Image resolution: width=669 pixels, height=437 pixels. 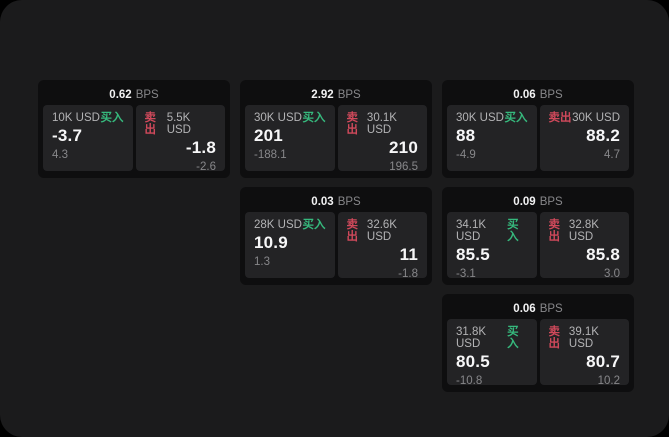 What do you see at coordinates (270, 155) in the screenshot?
I see `buy-change: -188.1` at bounding box center [270, 155].